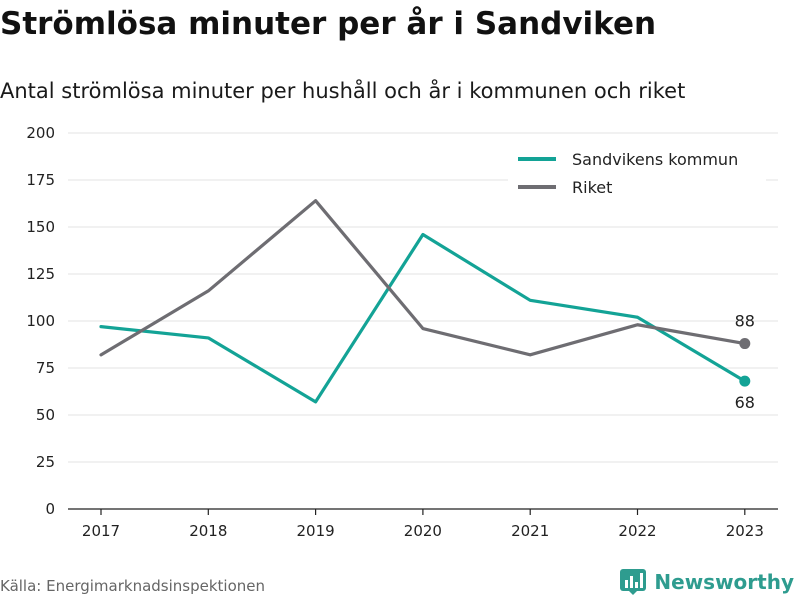 This screenshot has height=600, width=800. I want to click on x-tick-label: 2017, so click(101, 531).